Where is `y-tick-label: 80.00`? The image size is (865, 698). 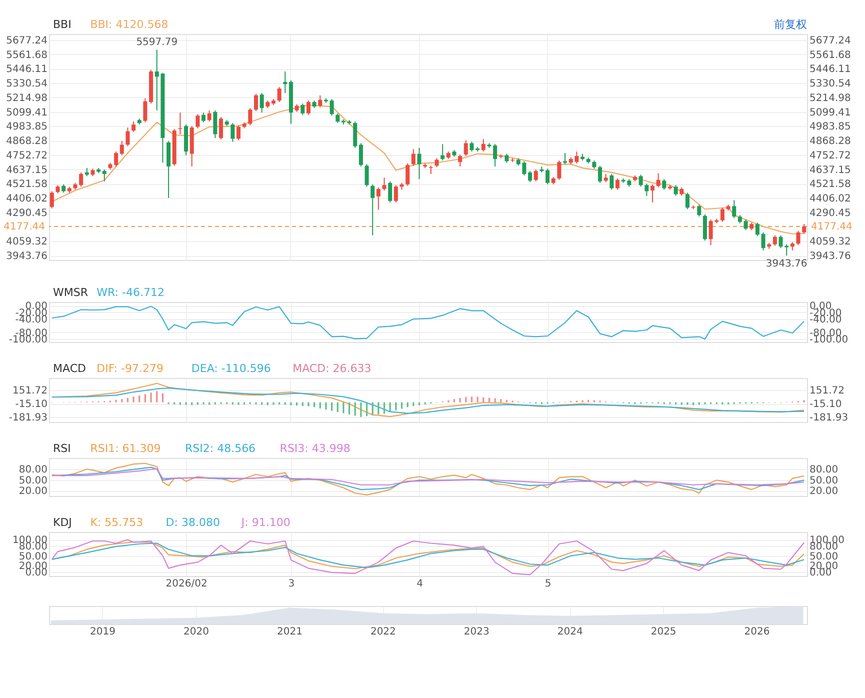 y-tick-label: 80.00 is located at coordinates (33, 470).